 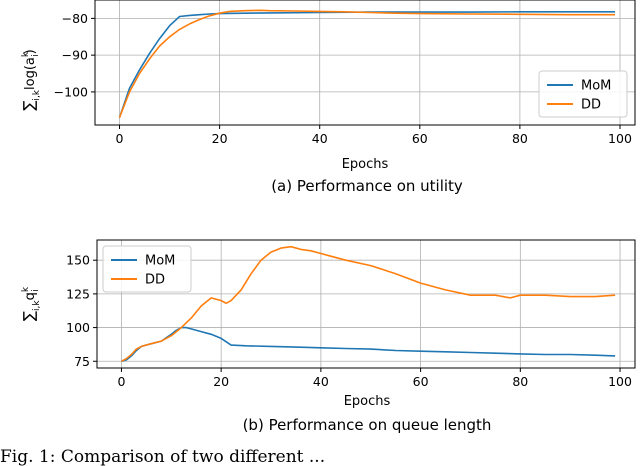 I want to click on caption-queue-length: (b) Performance on queue length, so click(x=367, y=425).